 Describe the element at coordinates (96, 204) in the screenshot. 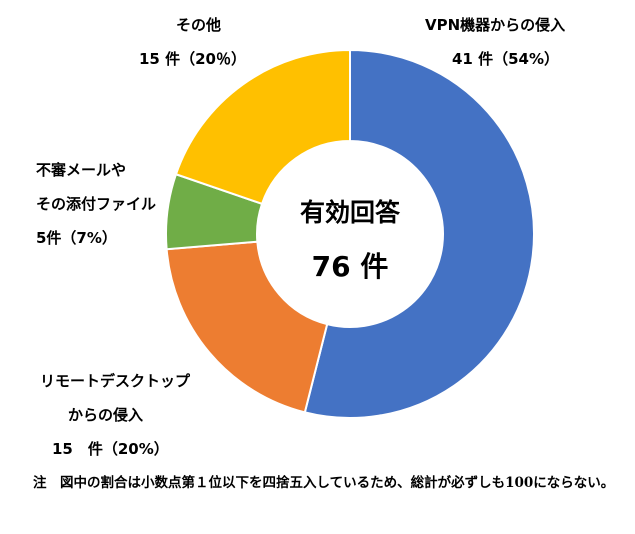

I see `label-mail-name-2: その添付ファイル` at that location.